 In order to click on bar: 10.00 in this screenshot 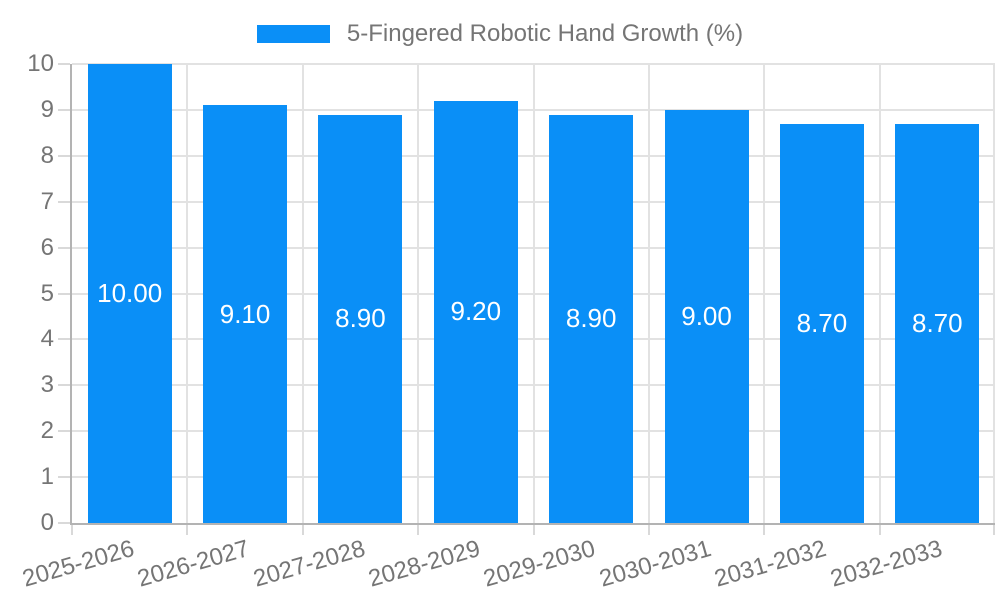, I will do `click(129, 293)`.